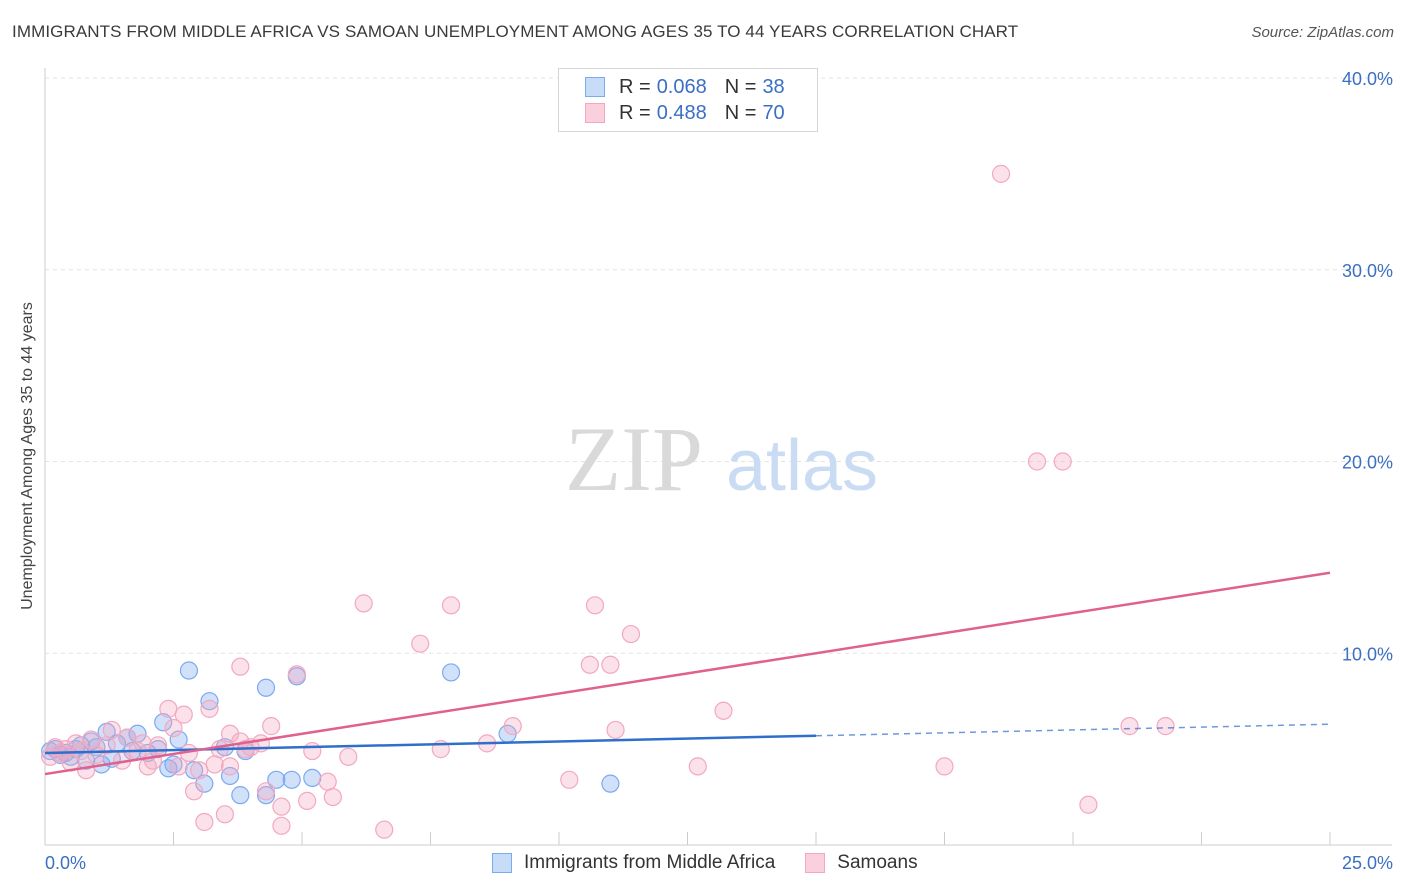 The height and width of the screenshot is (892, 1406). I want to click on legend-swatch-immigrants, so click(595, 87).